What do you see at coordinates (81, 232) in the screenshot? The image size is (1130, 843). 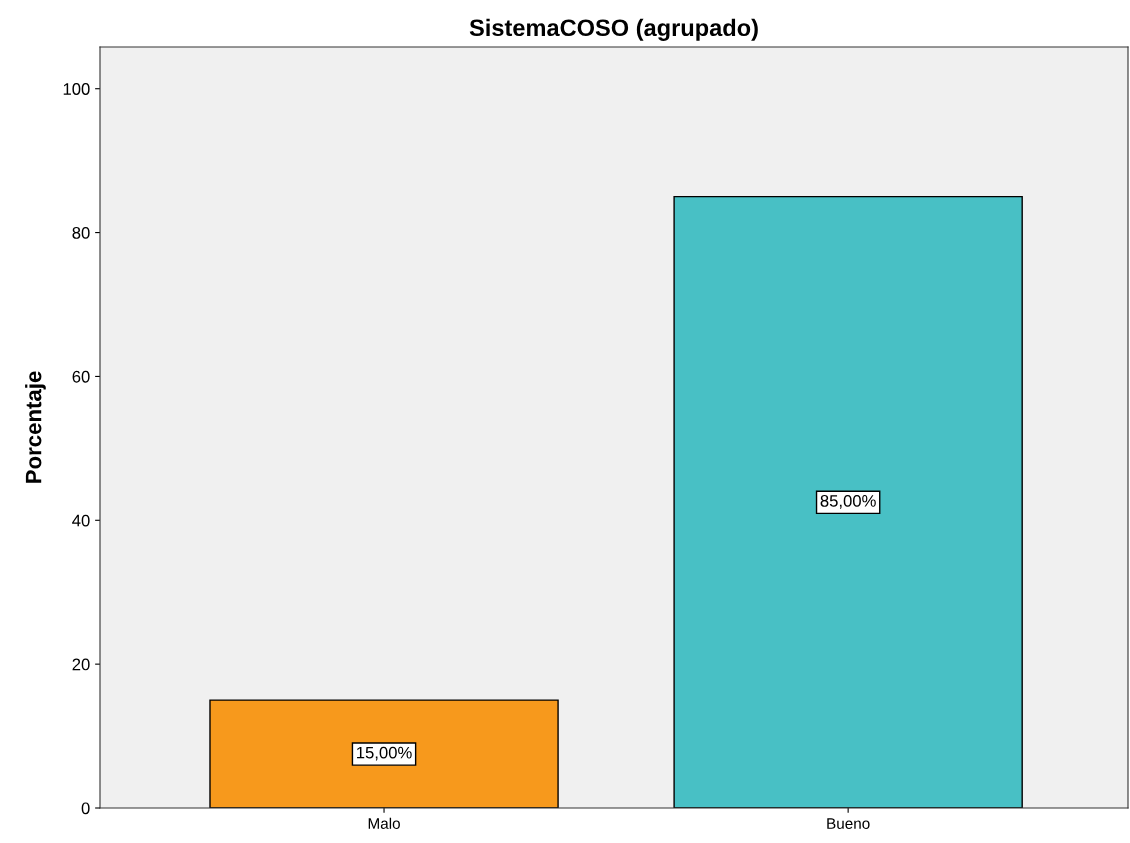 I see `y-tick-label: 80` at bounding box center [81, 232].